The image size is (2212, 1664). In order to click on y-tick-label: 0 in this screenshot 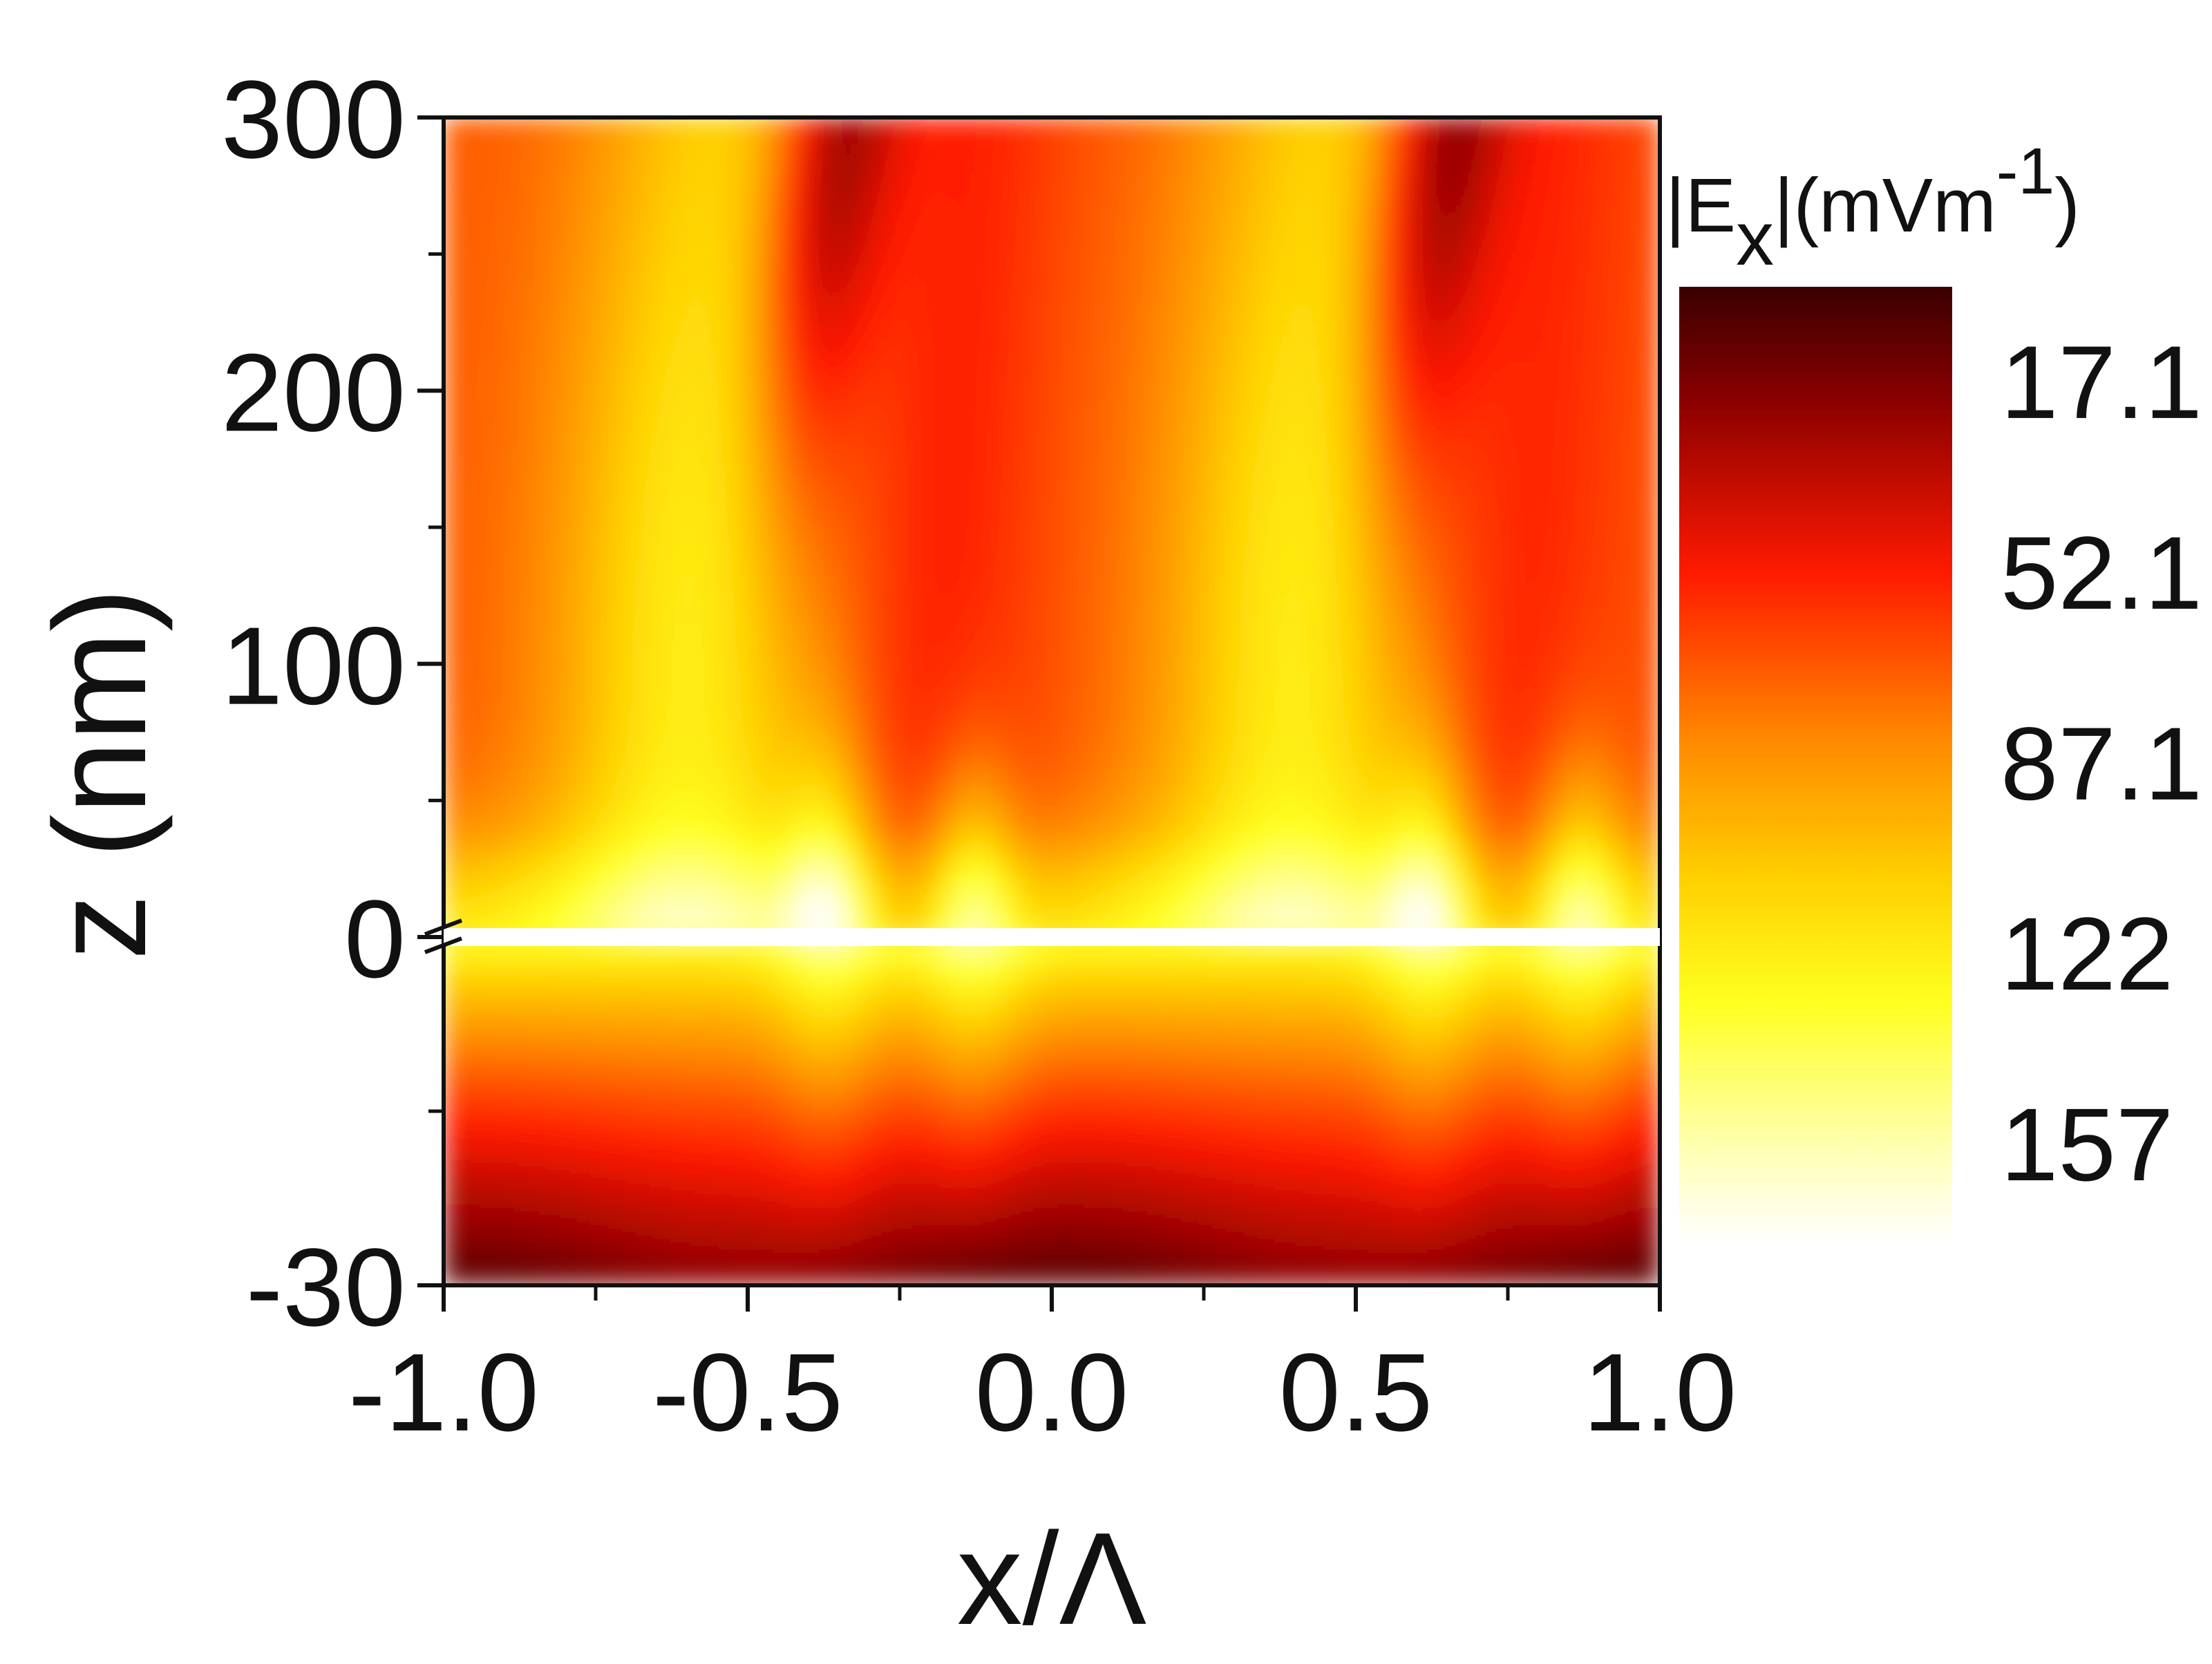, I will do `click(375, 939)`.